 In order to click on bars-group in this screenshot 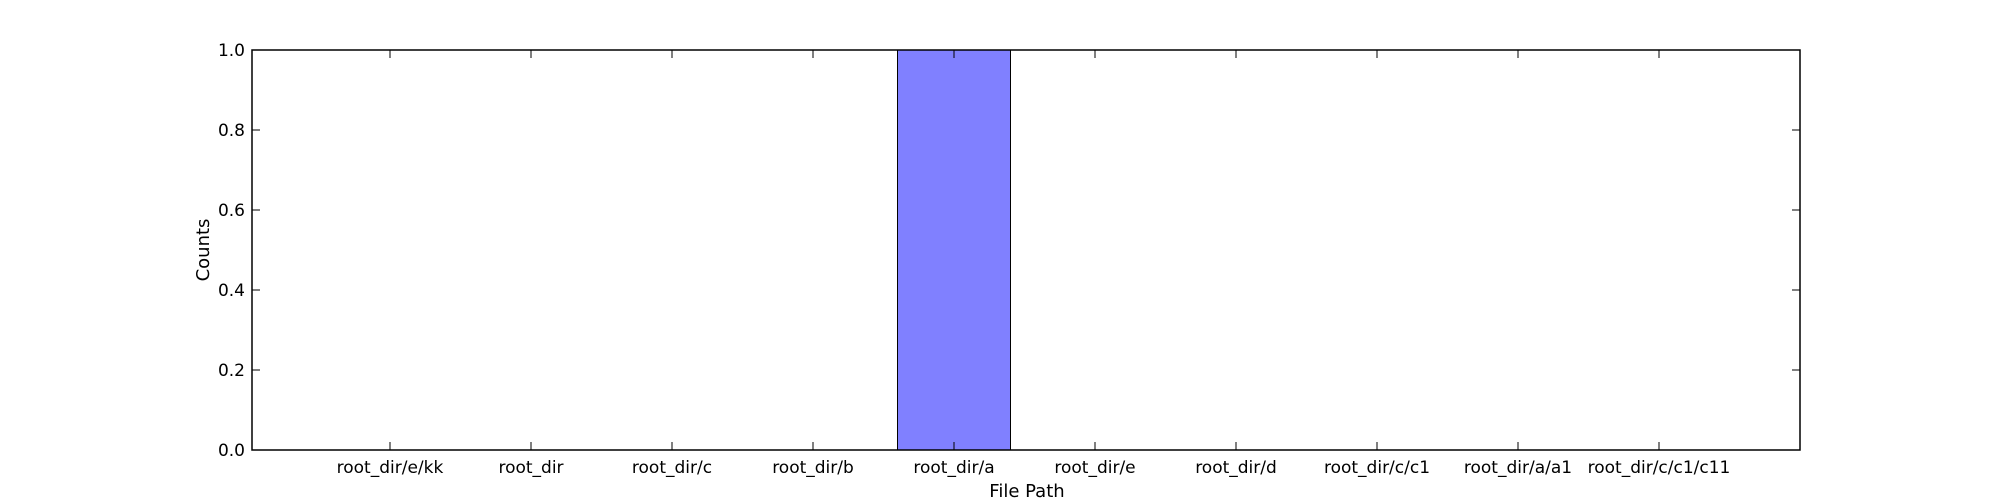, I will do `click(954, 250)`.